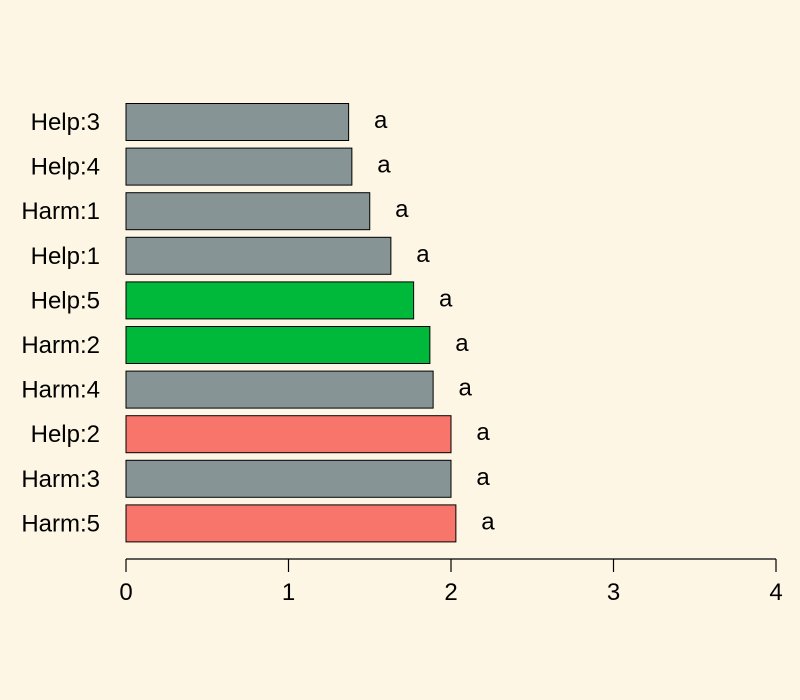 The image size is (800, 700). Describe the element at coordinates (775, 592) in the screenshot. I see `x-tick-label: 4` at that location.